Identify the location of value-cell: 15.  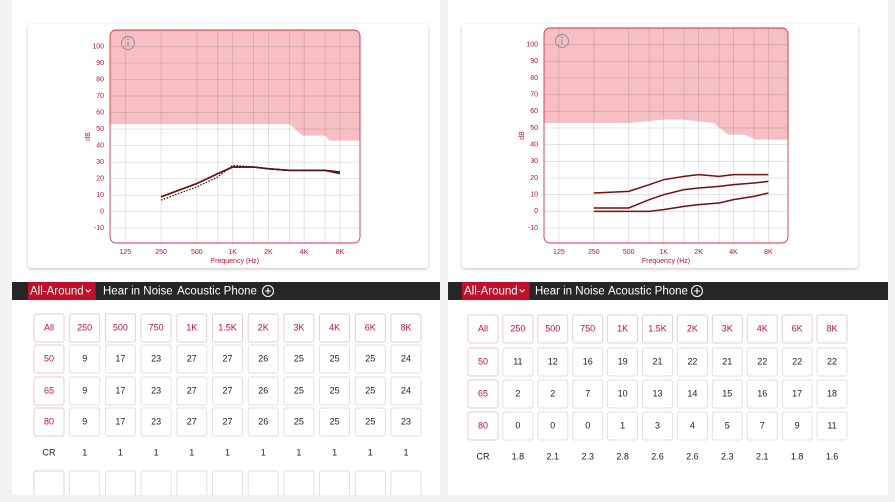
(727, 393).